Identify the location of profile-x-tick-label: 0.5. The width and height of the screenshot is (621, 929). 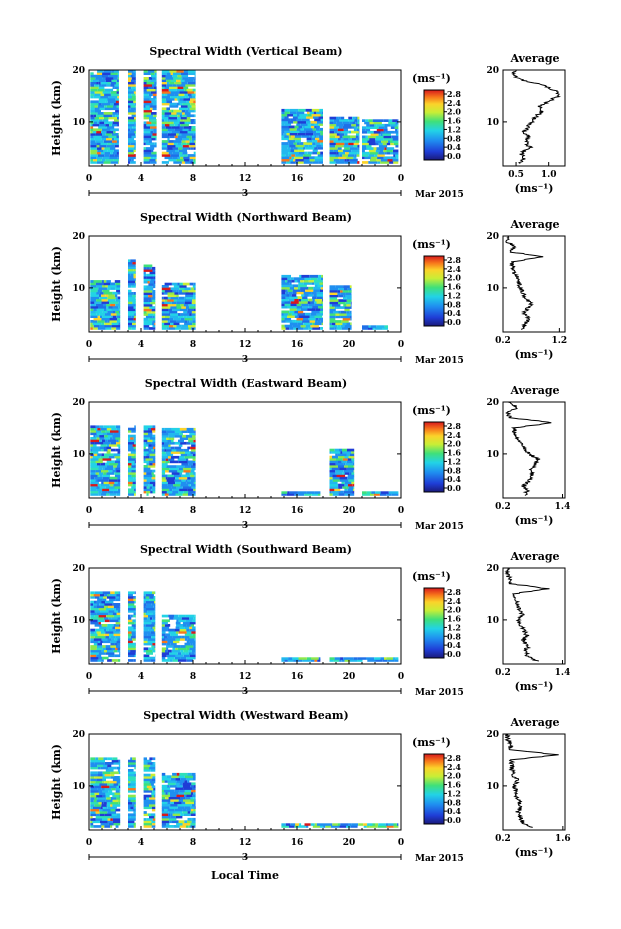
(516, 175).